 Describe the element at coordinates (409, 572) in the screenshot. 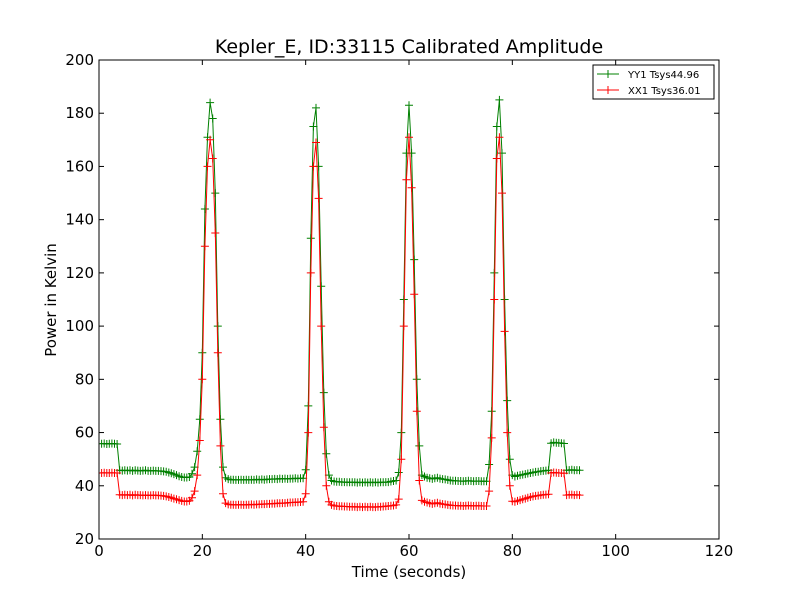

I see `x-axis-label: Time (seconds)` at that location.